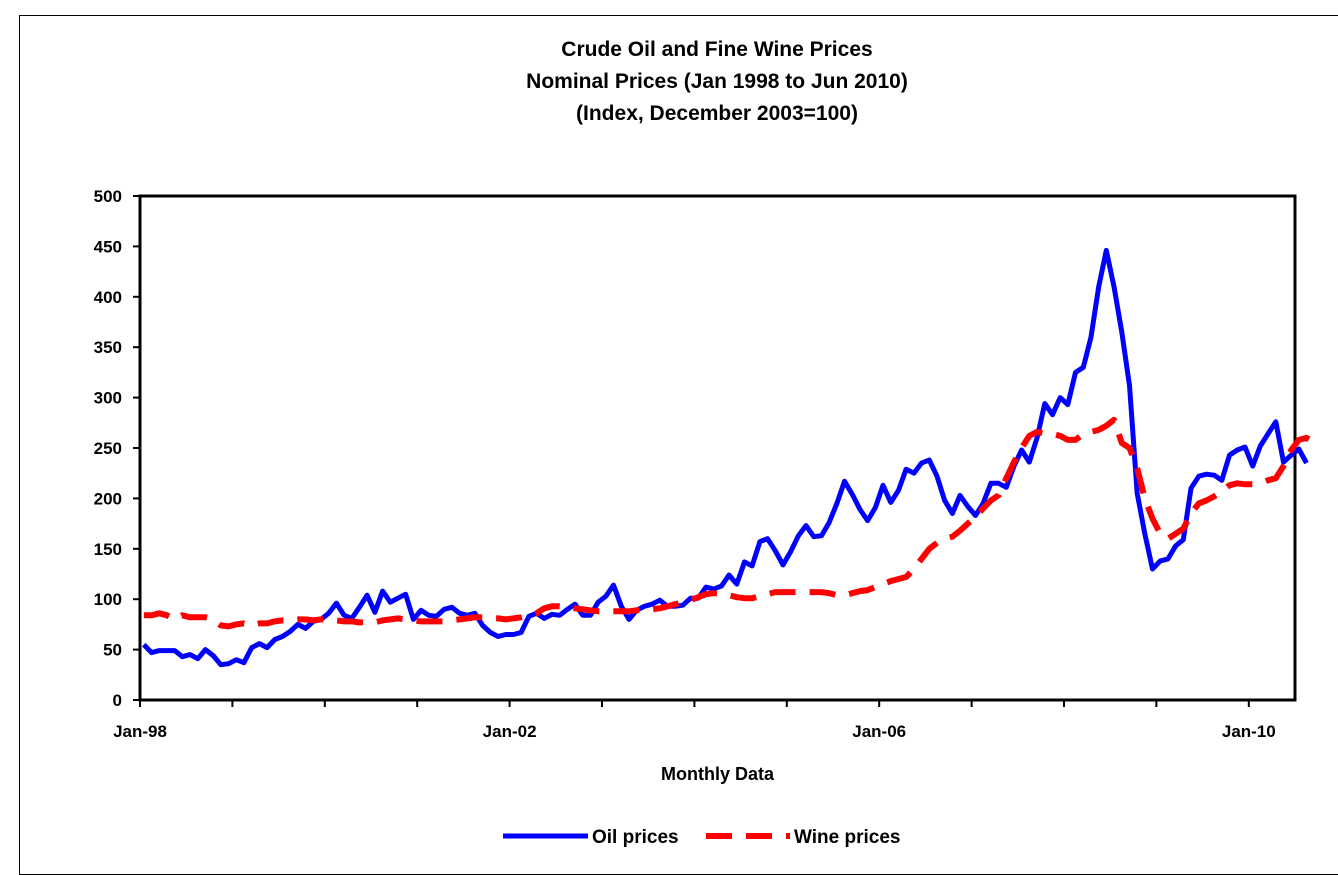 The height and width of the screenshot is (875, 1338). I want to click on y-tick-label: 150, so click(108, 549).